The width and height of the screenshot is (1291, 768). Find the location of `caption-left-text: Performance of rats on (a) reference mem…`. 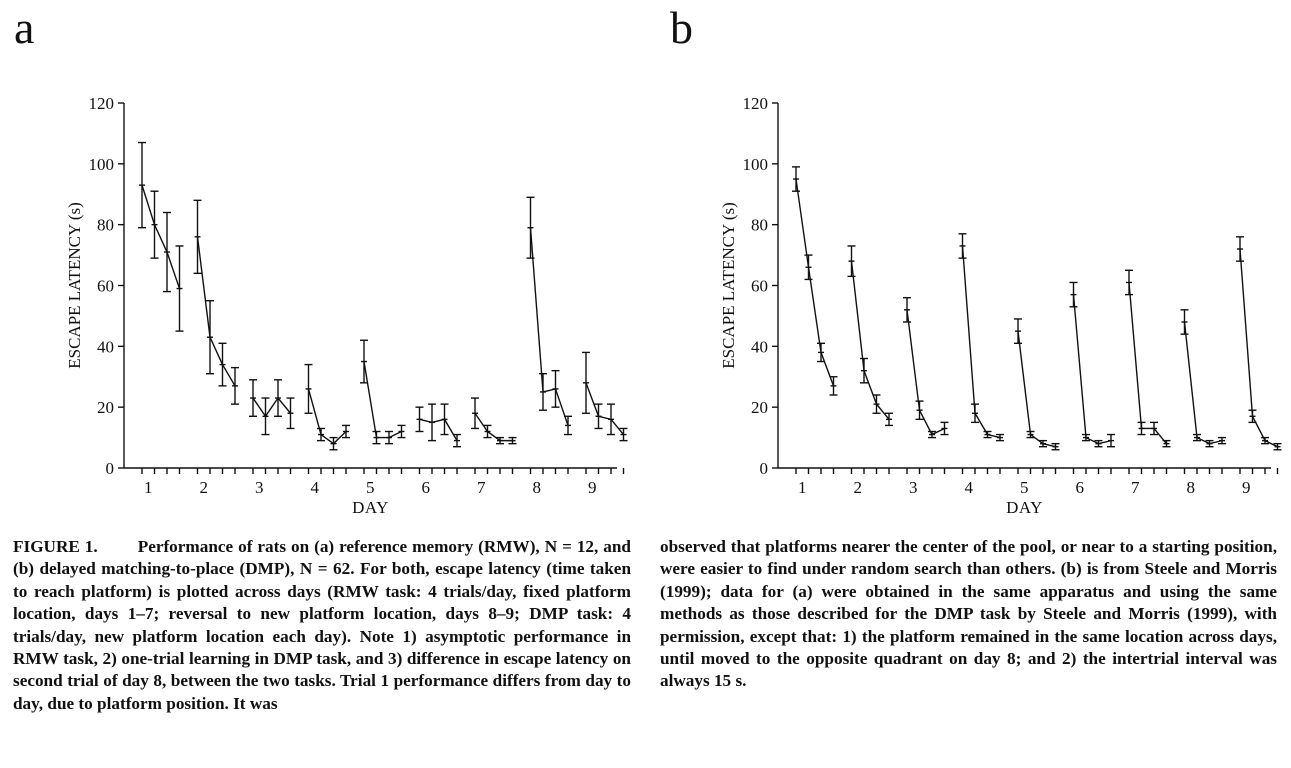

caption-left-text: Performance of rats on (a) reference mem… is located at coordinates (322, 625).